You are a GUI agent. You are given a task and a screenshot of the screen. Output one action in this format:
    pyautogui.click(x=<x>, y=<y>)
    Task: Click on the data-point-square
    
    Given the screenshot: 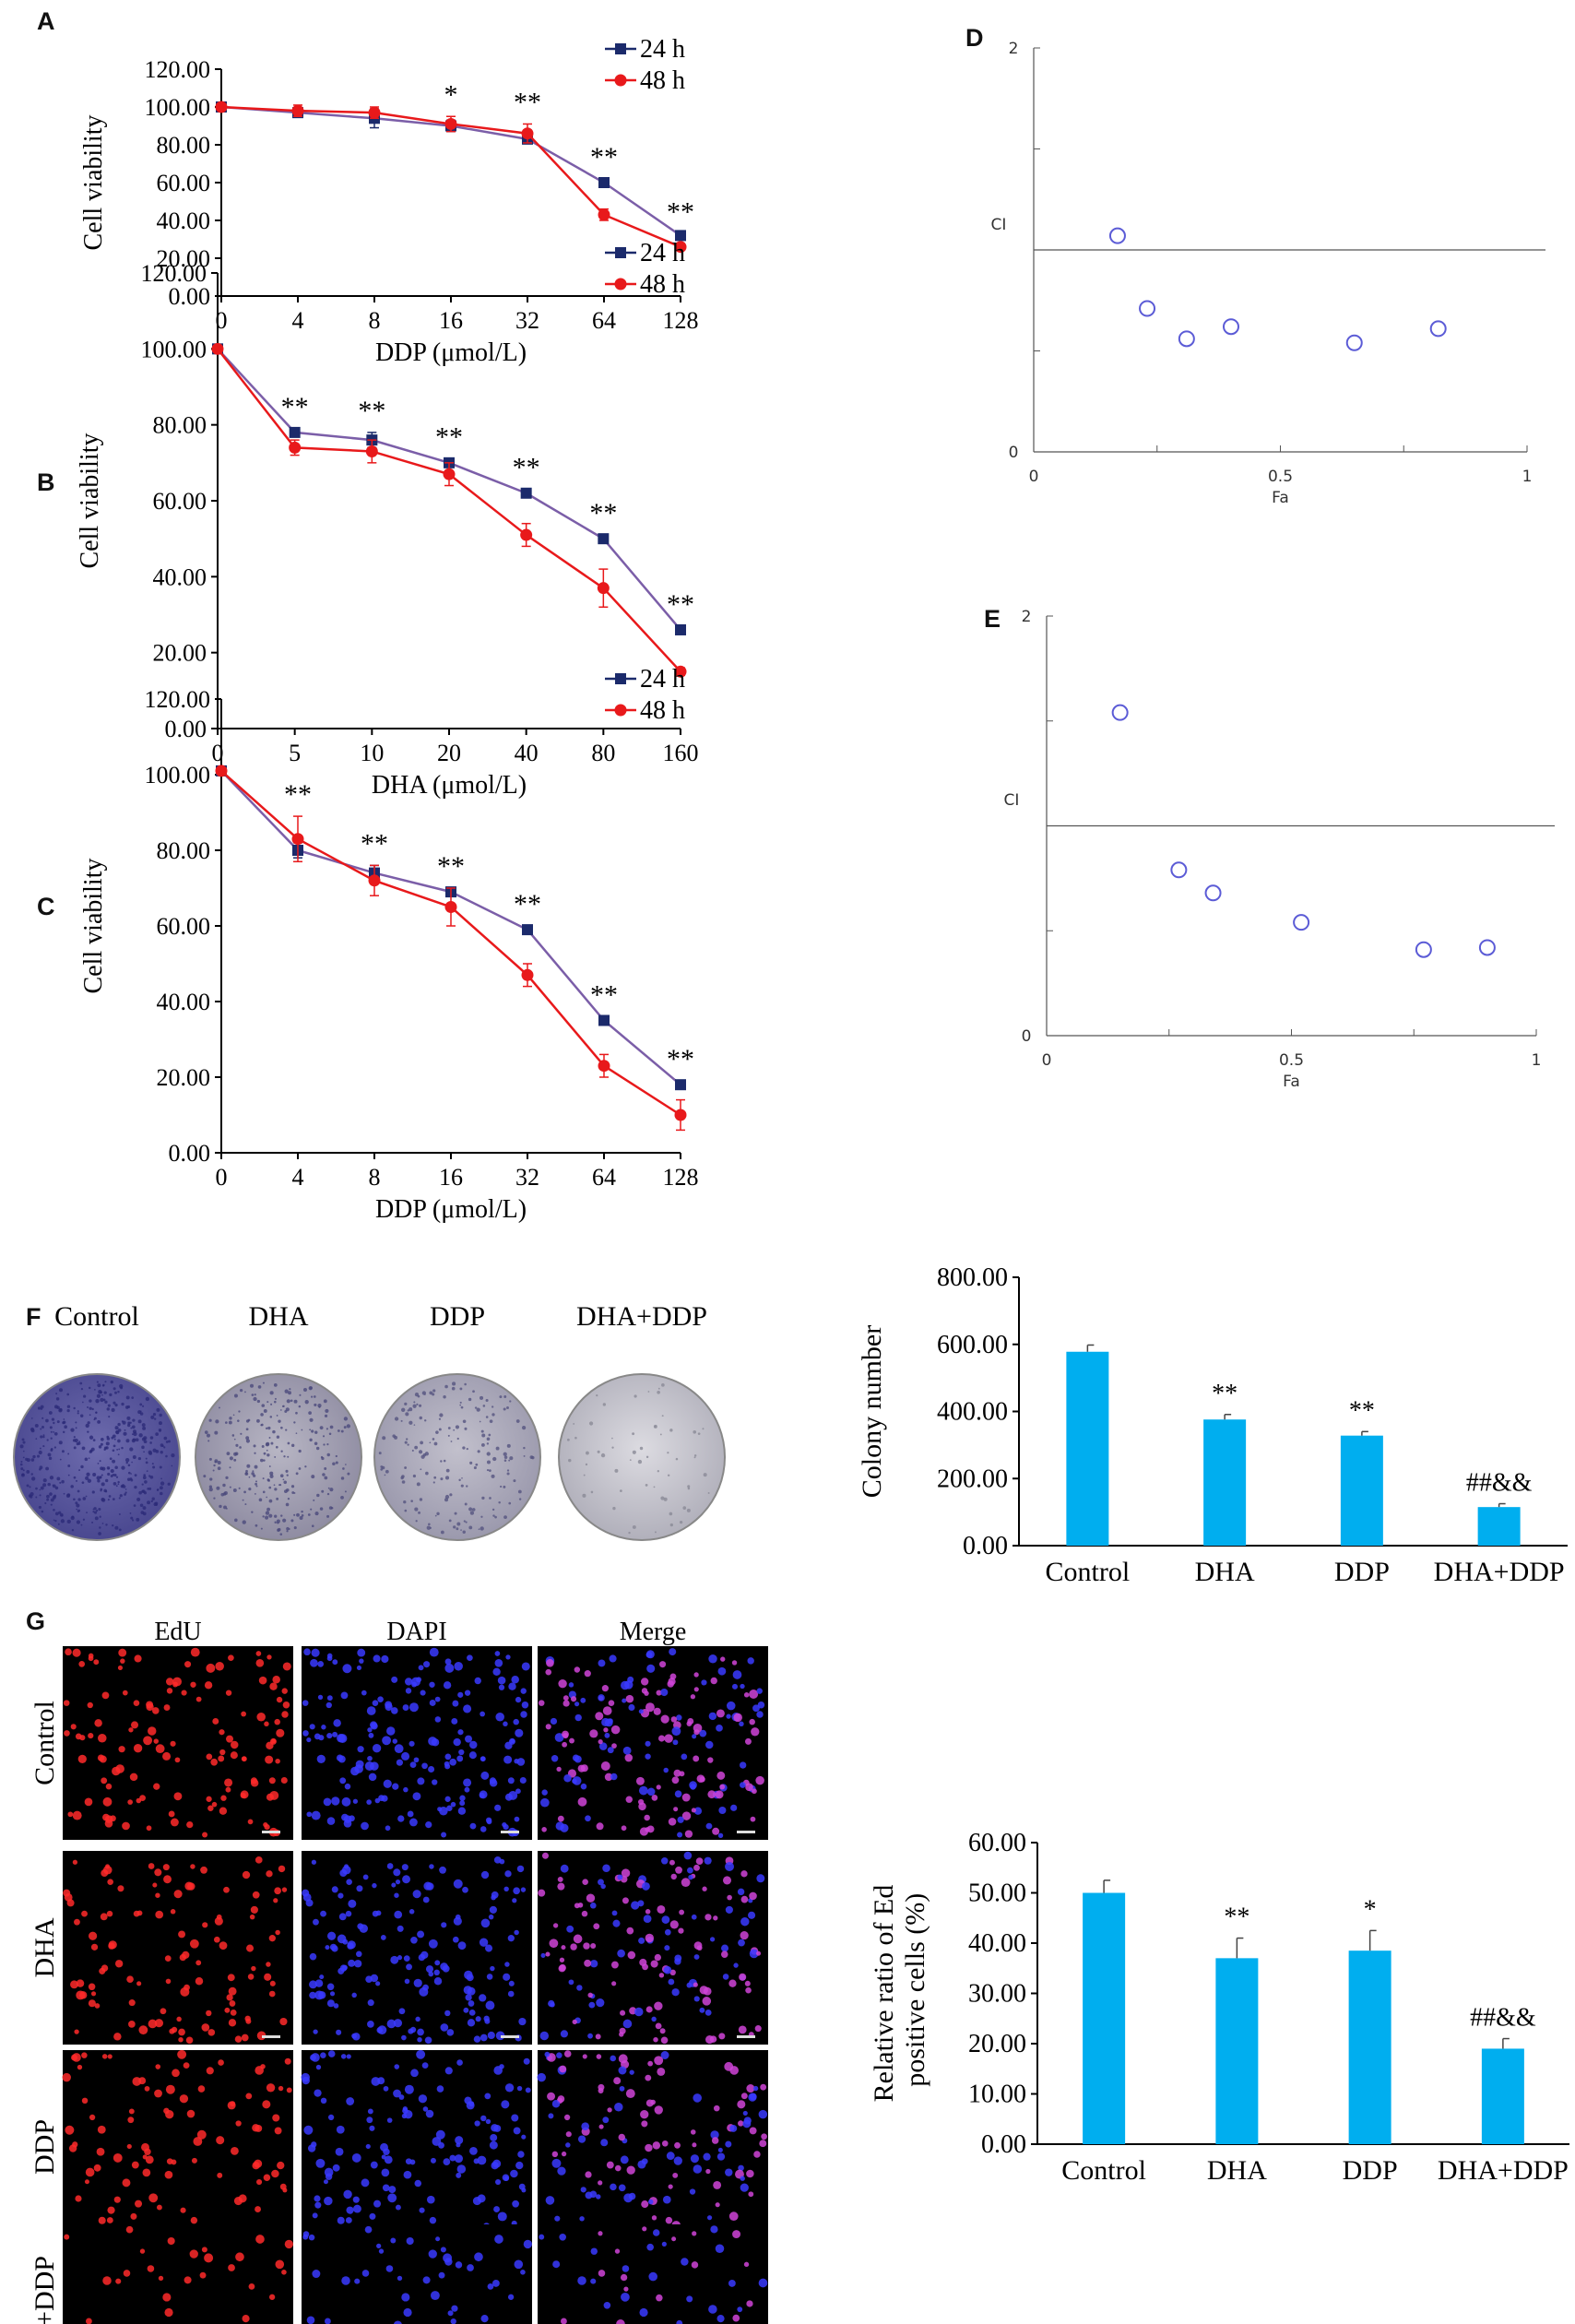 What is the action you would take?
    pyautogui.click(x=604, y=182)
    